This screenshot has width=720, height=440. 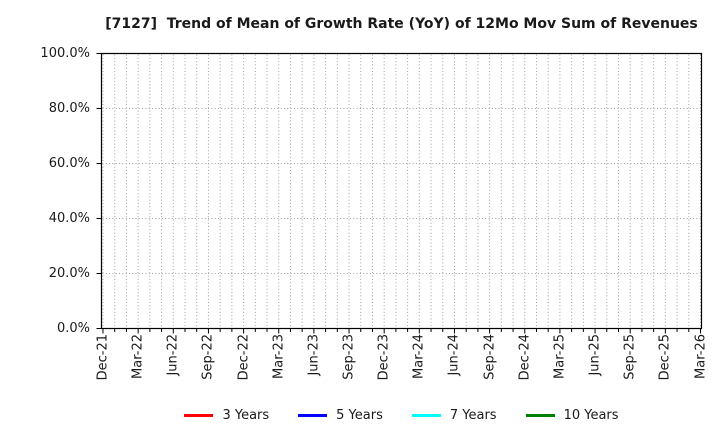 I want to click on x-tick-label: Dec-22, so click(x=244, y=357).